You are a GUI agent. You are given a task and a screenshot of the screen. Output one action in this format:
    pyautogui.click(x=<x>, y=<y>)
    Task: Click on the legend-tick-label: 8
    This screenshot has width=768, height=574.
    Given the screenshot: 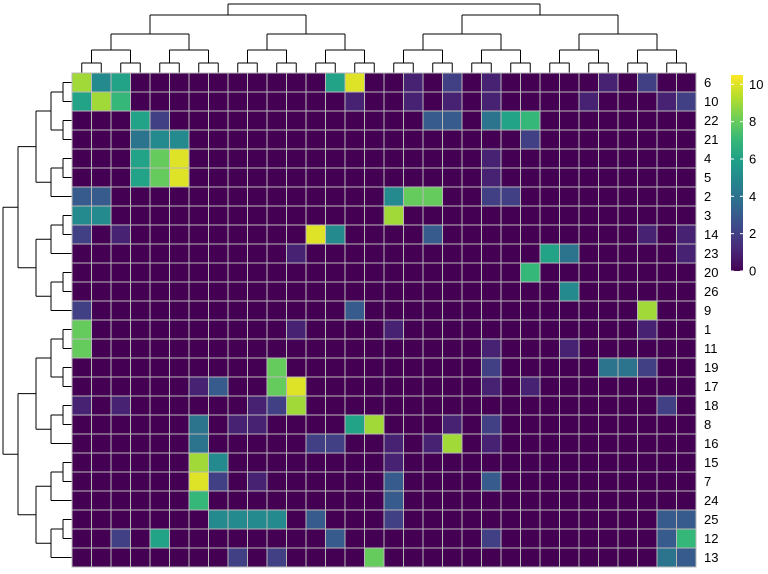 What is the action you would take?
    pyautogui.click(x=752, y=121)
    